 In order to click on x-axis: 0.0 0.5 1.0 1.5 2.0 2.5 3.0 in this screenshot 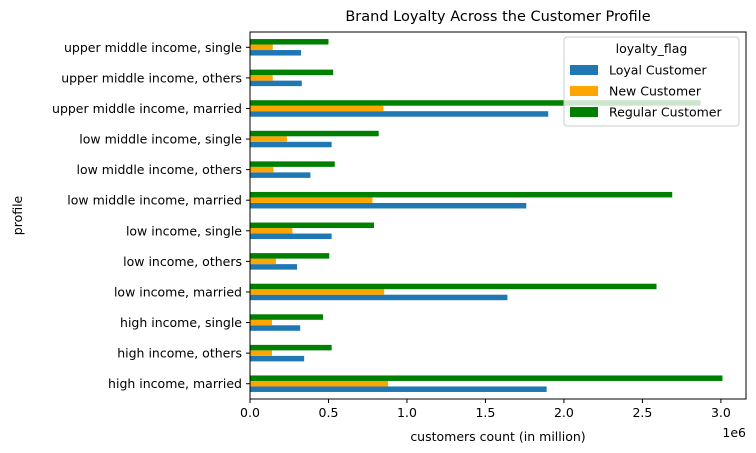, I will do `click(485, 409)`.